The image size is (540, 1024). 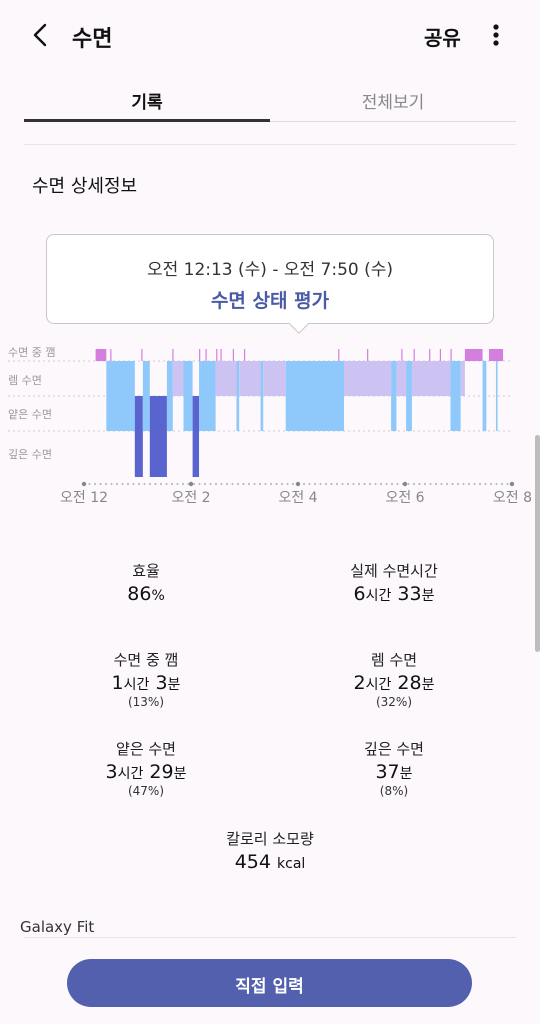 I want to click on sleep-time-range: 오전 12:13 (수) - 오전 7:50 (수), so click(x=270, y=270).